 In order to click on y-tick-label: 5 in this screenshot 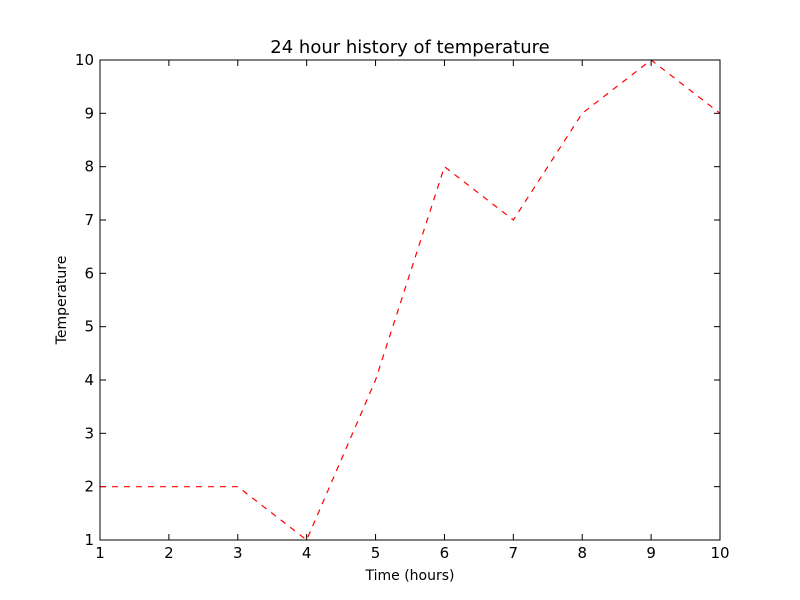, I will do `click(89, 327)`.